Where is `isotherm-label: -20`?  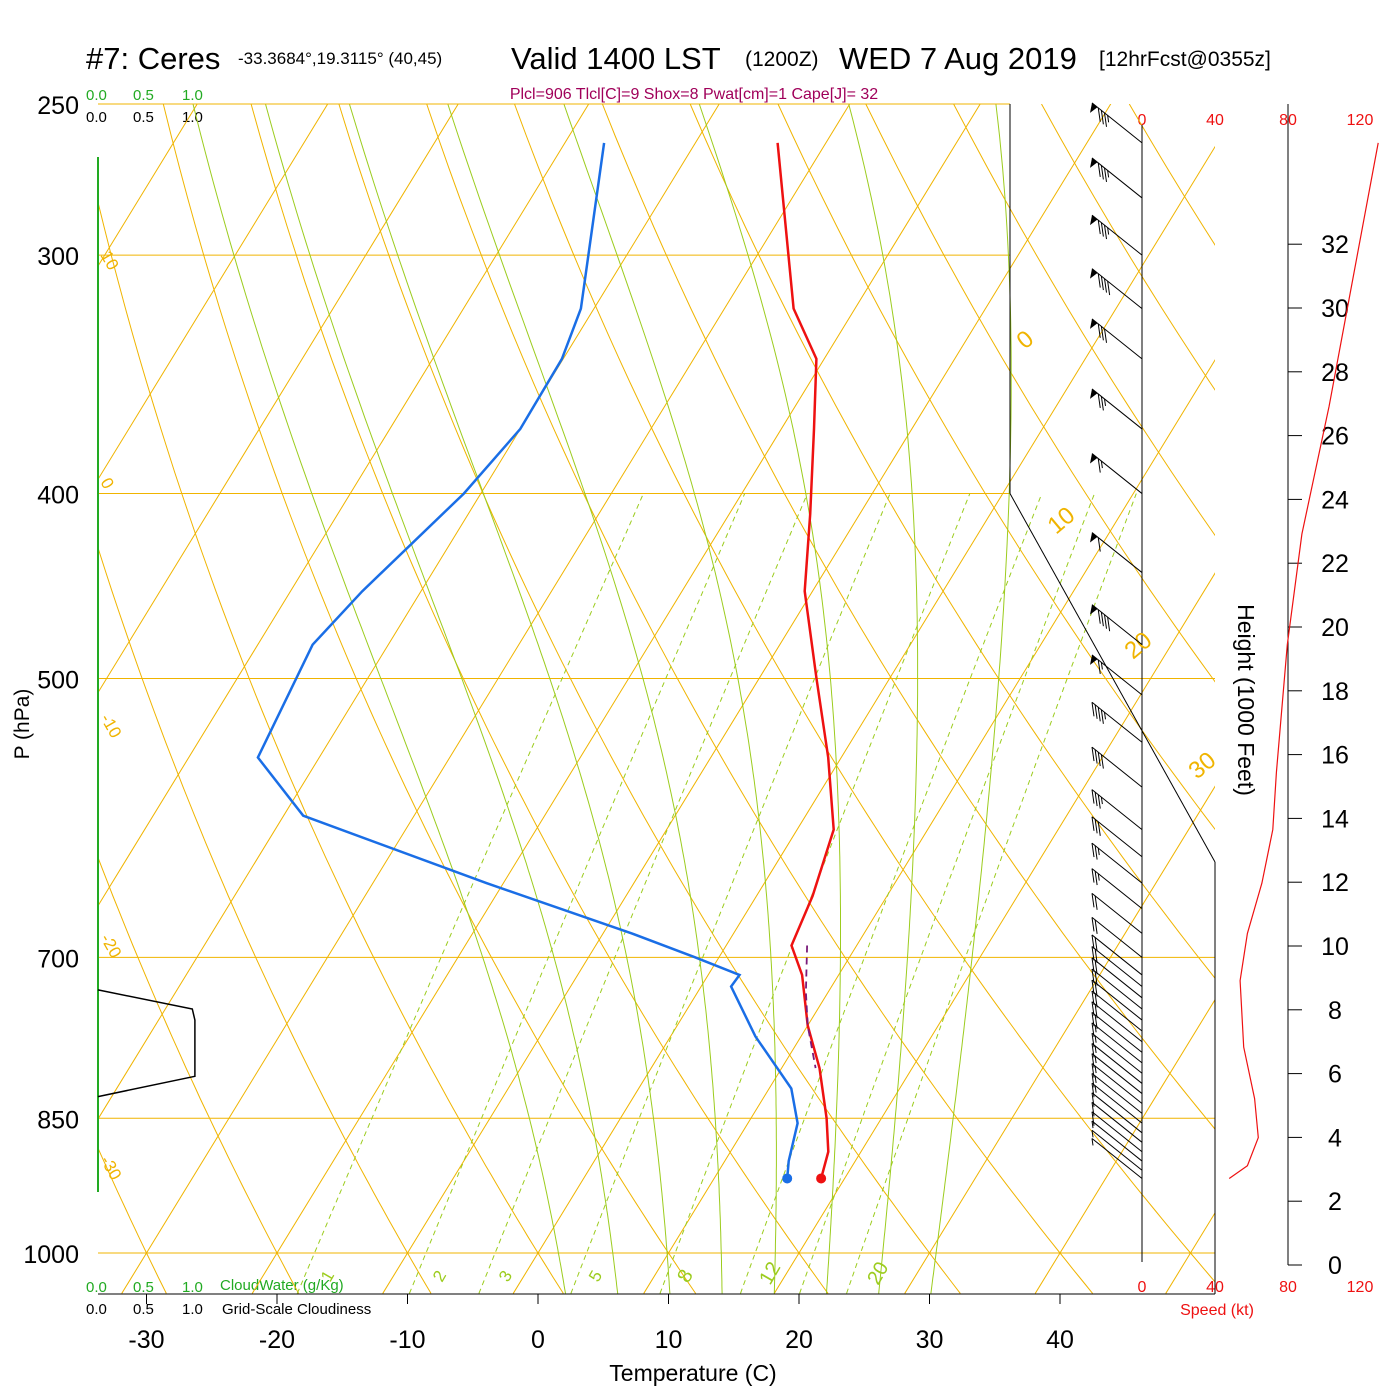
isotherm-label: -20 is located at coordinates (111, 946).